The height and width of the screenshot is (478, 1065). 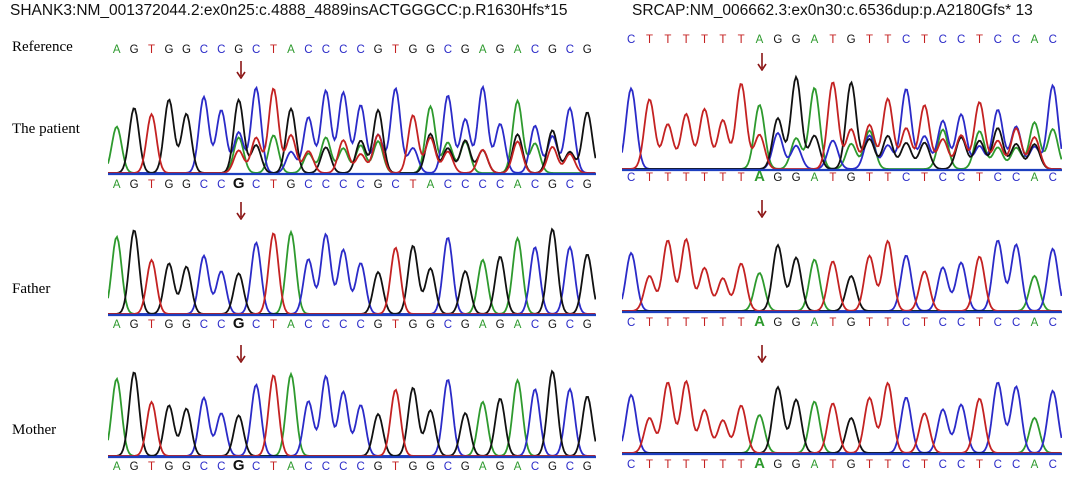 I want to click on trace-g, so click(x=352, y=135).